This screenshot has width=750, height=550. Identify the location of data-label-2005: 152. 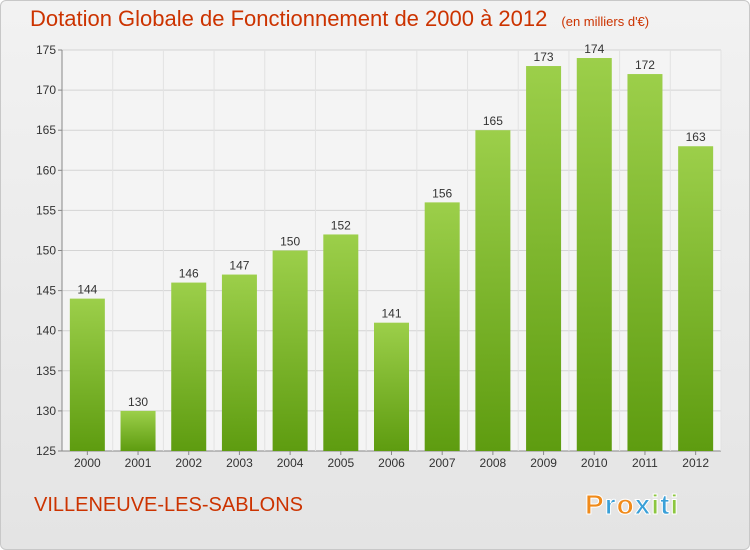
(341, 225).